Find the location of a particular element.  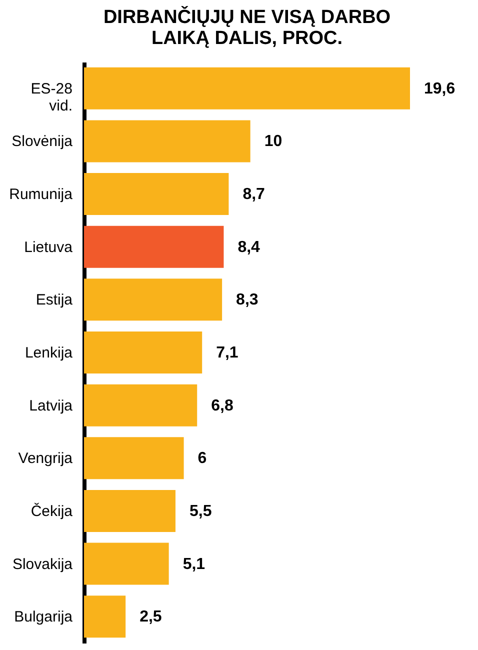

y-tick-label: ES-28 vid. is located at coordinates (51, 97).